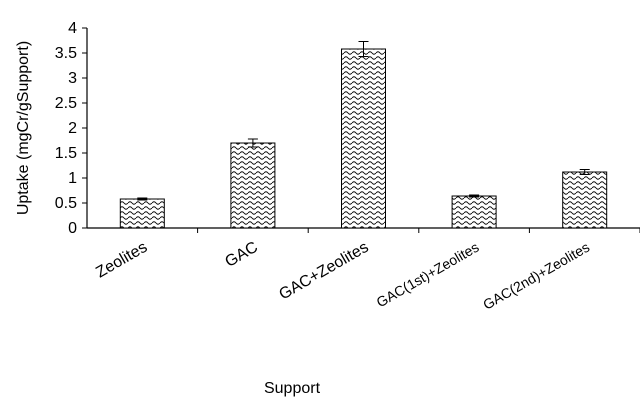  What do you see at coordinates (66, 103) in the screenshot?
I see `y-tick-label: 2.5` at bounding box center [66, 103].